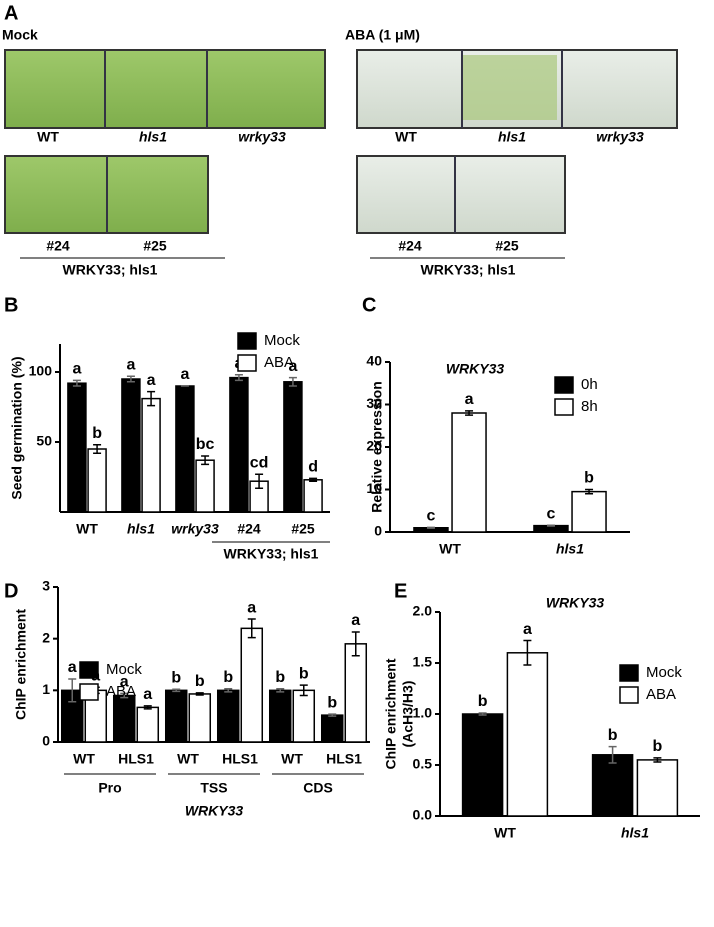 The image size is (714, 927). What do you see at coordinates (551, 513) in the screenshot?
I see `significance-label: c` at bounding box center [551, 513].